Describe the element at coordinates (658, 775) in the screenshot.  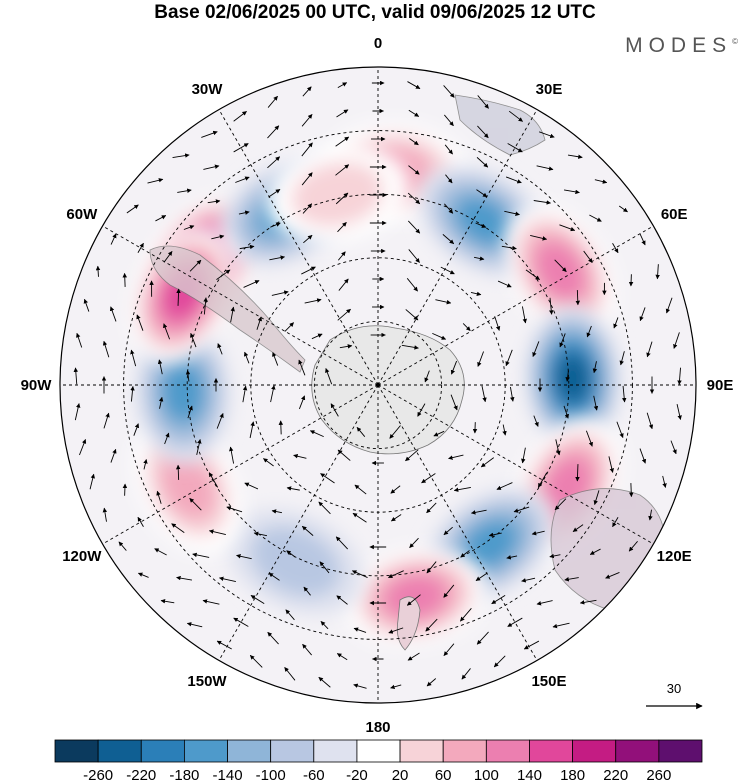
I see `colorbar-tick-label: 260` at that location.